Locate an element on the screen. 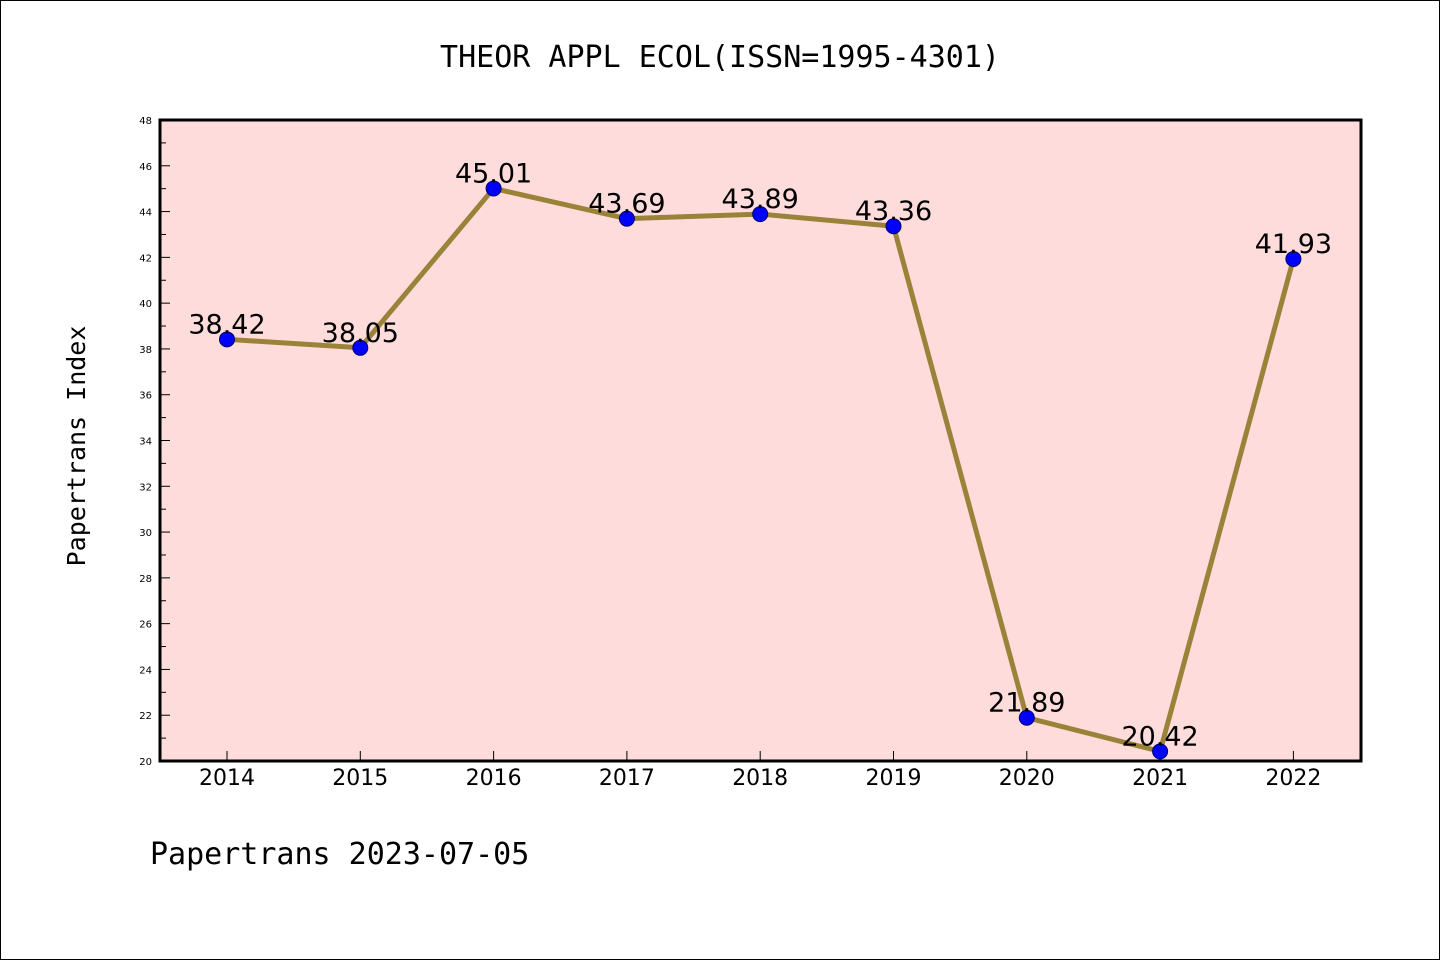 The width and height of the screenshot is (1440, 960). data-label: 41.93 is located at coordinates (1293, 244).